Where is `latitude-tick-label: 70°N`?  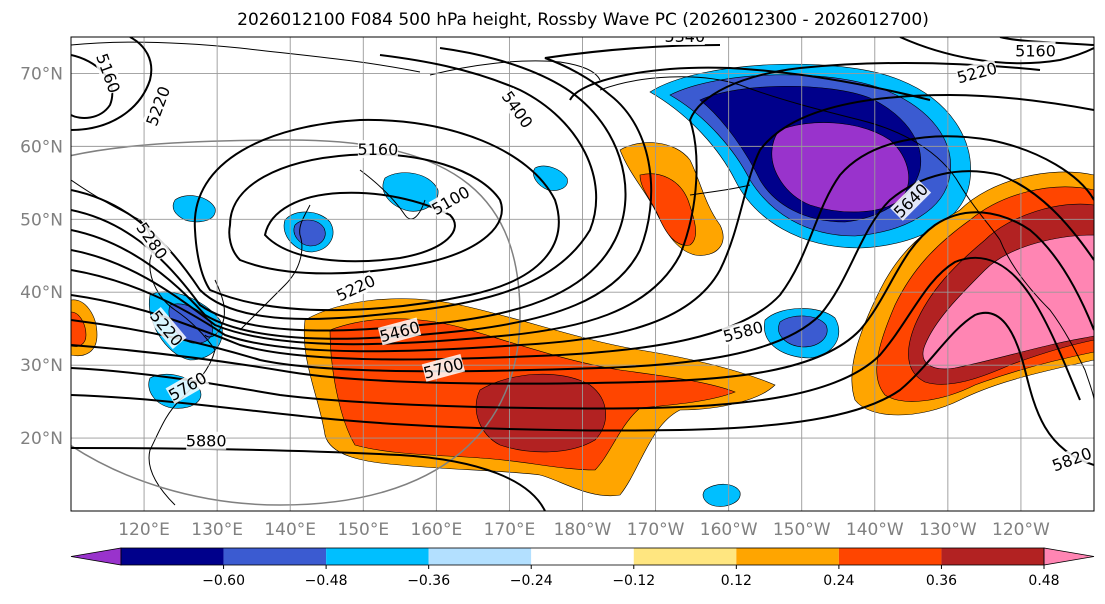
latitude-tick-label: 70°N is located at coordinates (41, 74).